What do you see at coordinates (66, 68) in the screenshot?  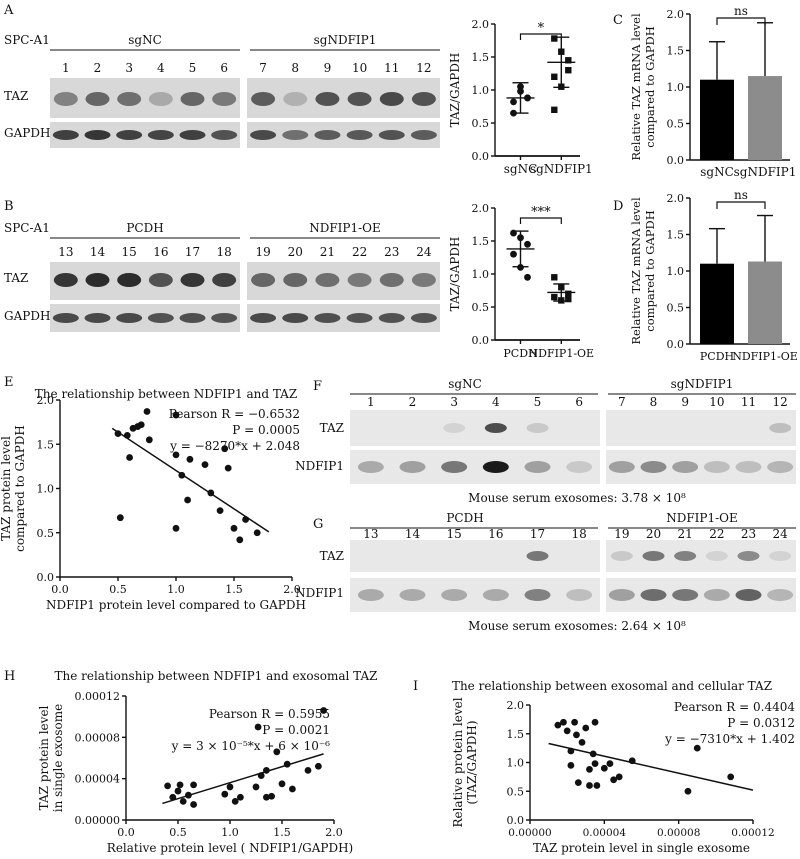 I see `blot-a-lane-1: 1` at bounding box center [66, 68].